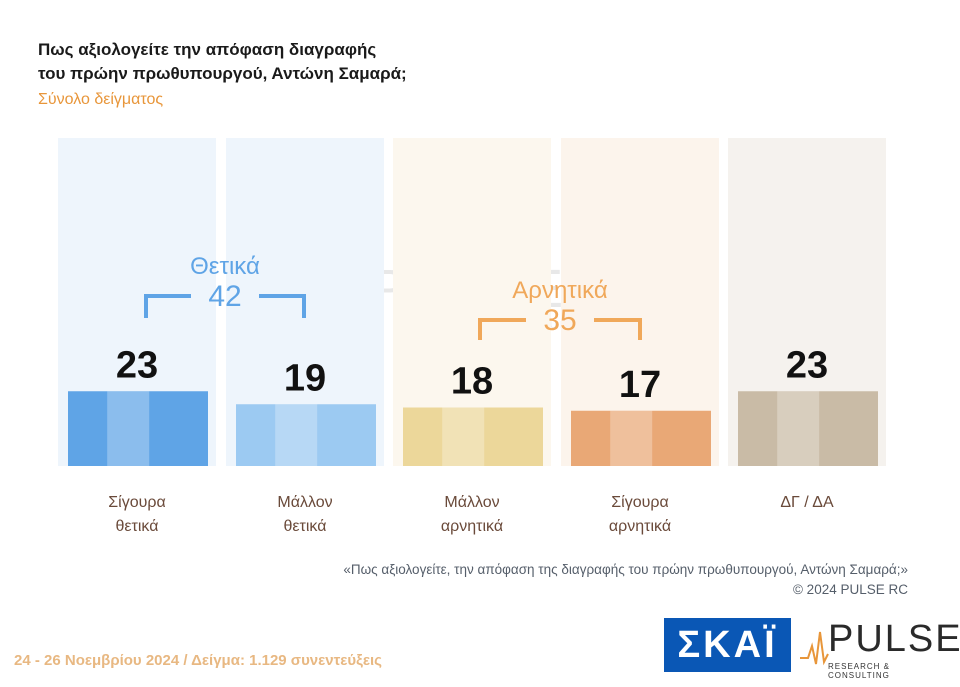 Image resolution: width=960 pixels, height=687 pixels. What do you see at coordinates (305, 378) in the screenshot?
I see `data-label: 19` at bounding box center [305, 378].